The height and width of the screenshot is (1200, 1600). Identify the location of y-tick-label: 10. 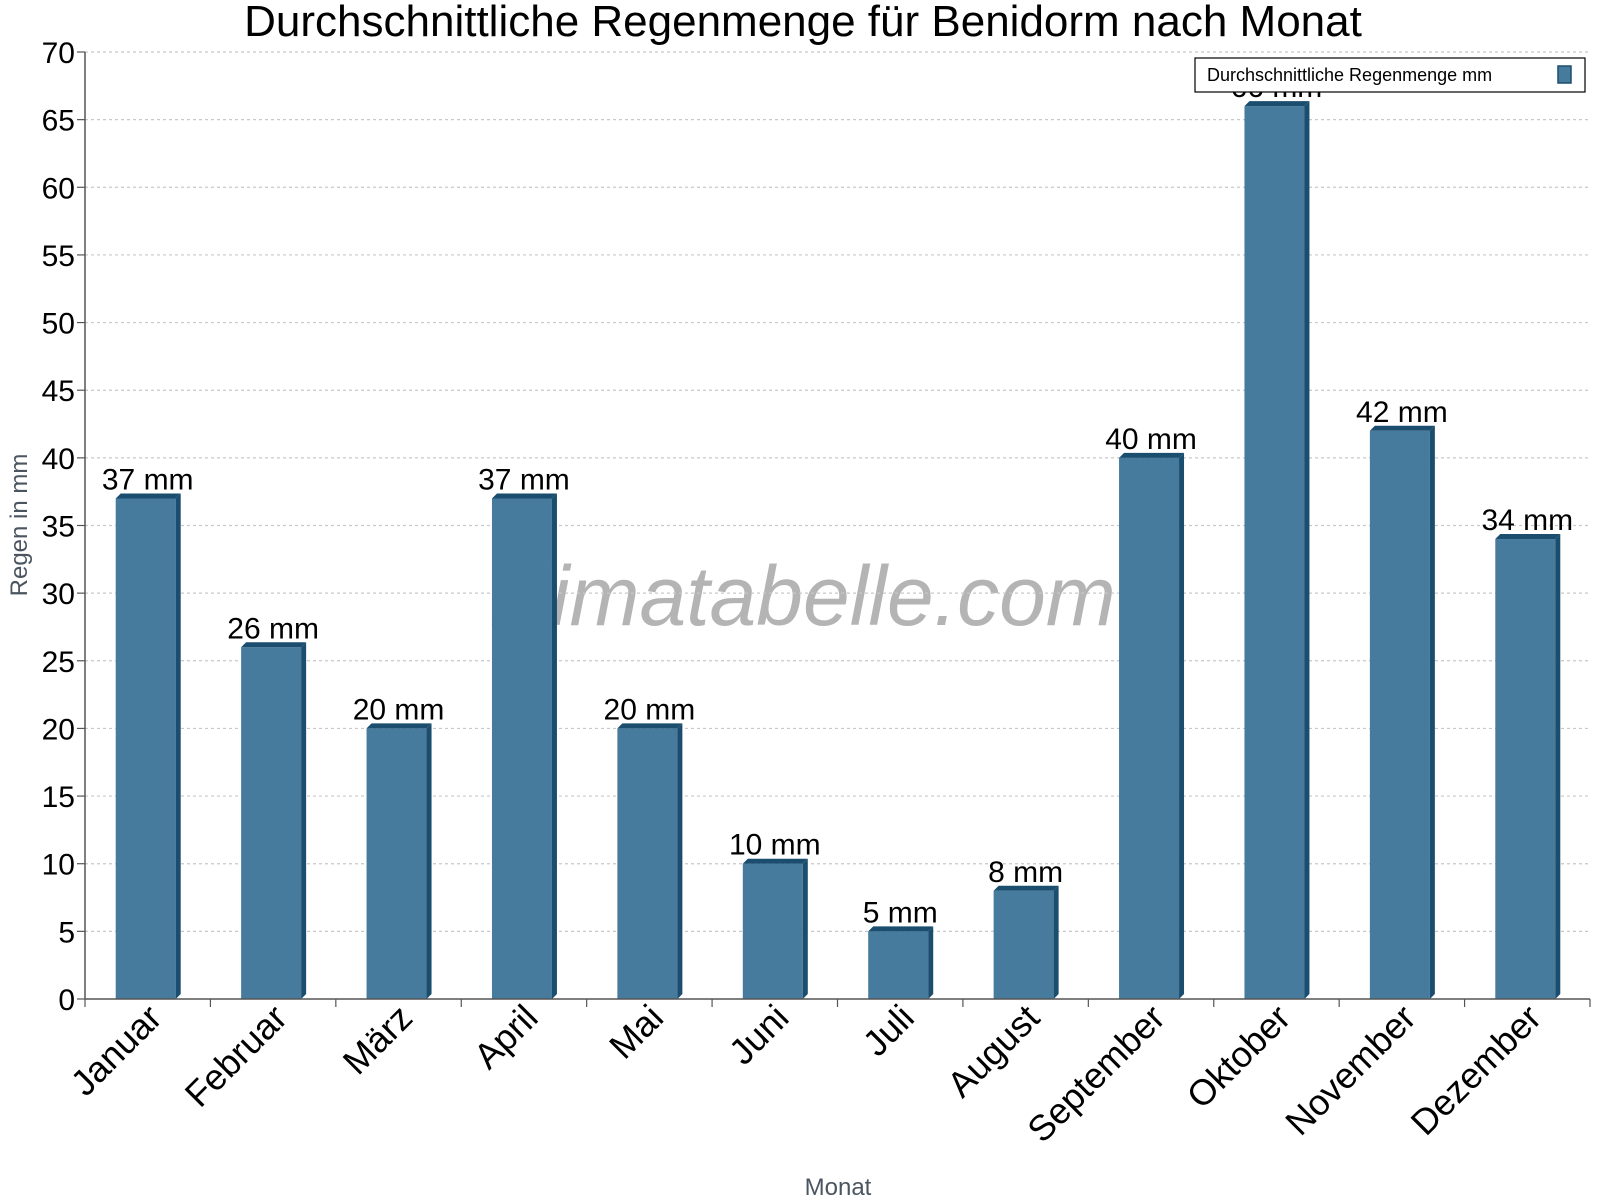
(58, 865).